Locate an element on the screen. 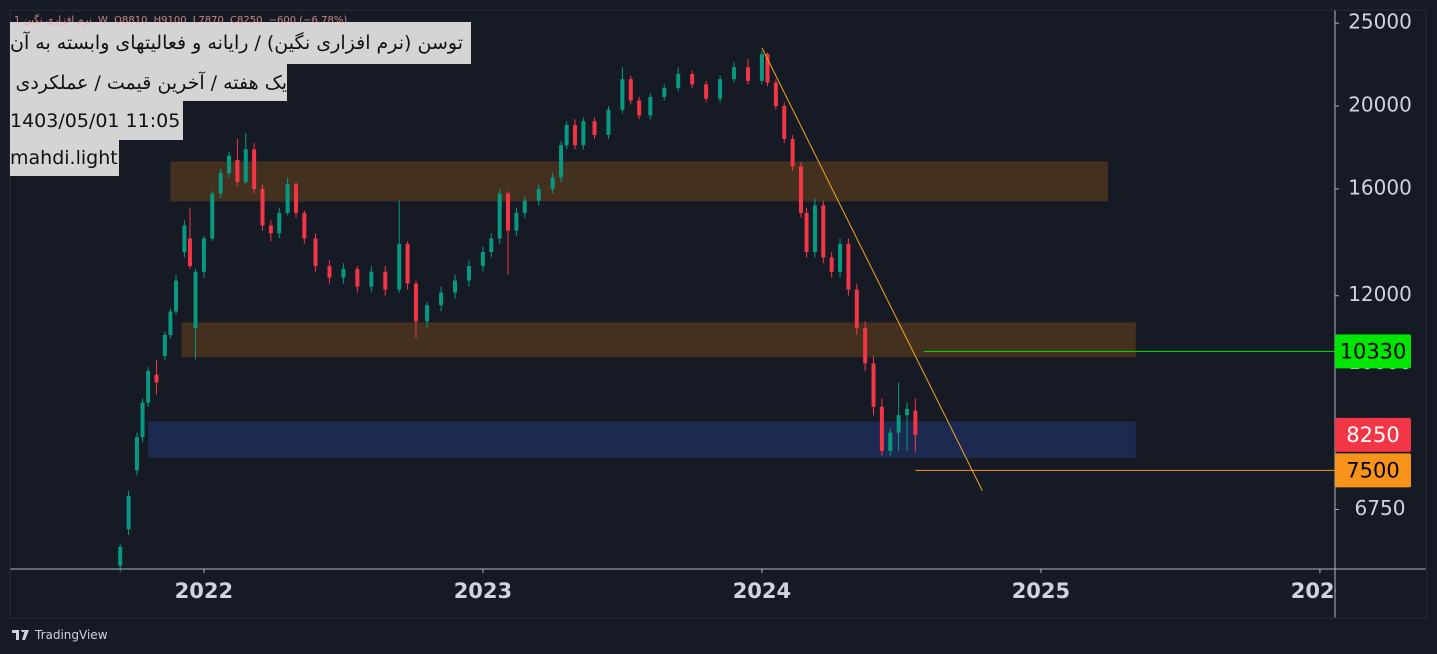 This screenshot has height=654, width=1437. legend-high: H9100 is located at coordinates (170, 20).